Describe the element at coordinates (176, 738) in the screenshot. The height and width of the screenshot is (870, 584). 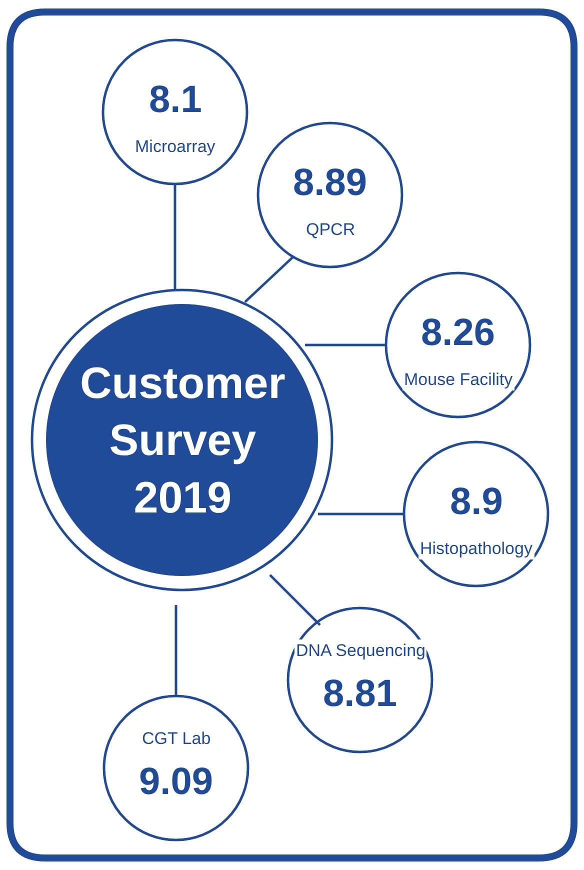
I see `category-label: CGT Lab` at that location.